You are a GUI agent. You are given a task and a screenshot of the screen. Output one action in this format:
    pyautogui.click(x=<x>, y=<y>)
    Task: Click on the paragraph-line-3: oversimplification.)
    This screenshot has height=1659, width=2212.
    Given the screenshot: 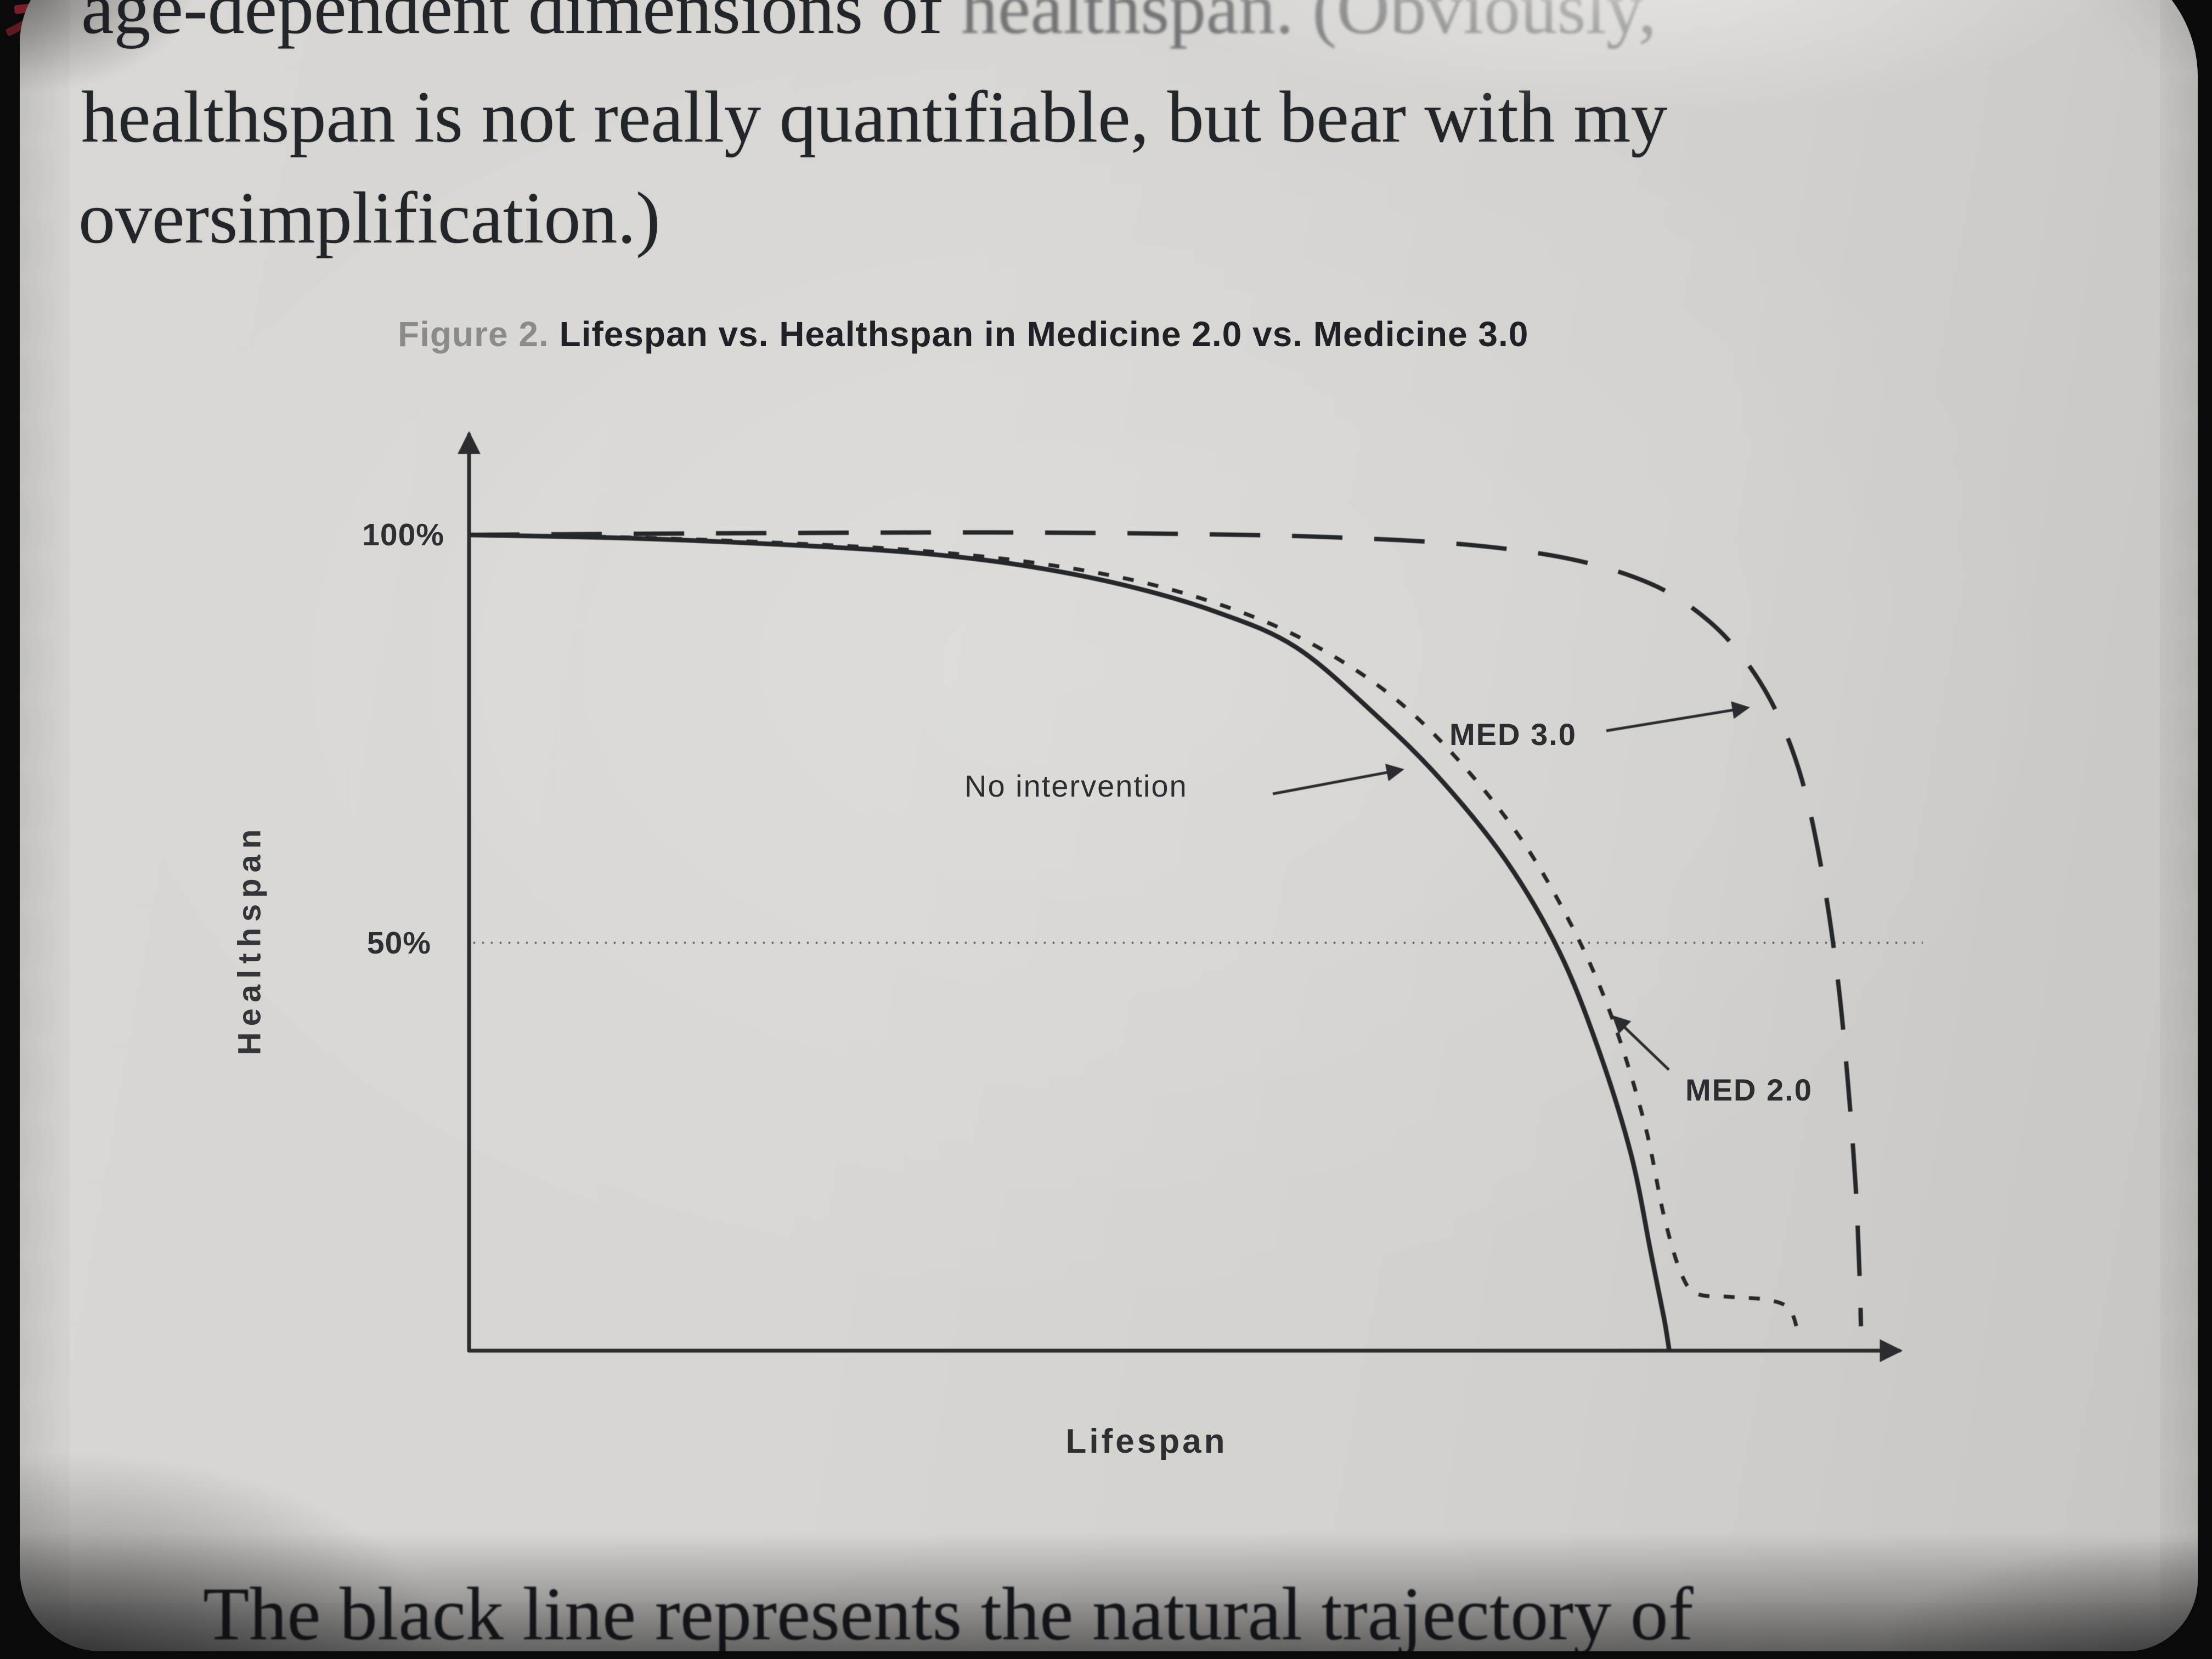 What is the action you would take?
    pyautogui.click(x=369, y=217)
    